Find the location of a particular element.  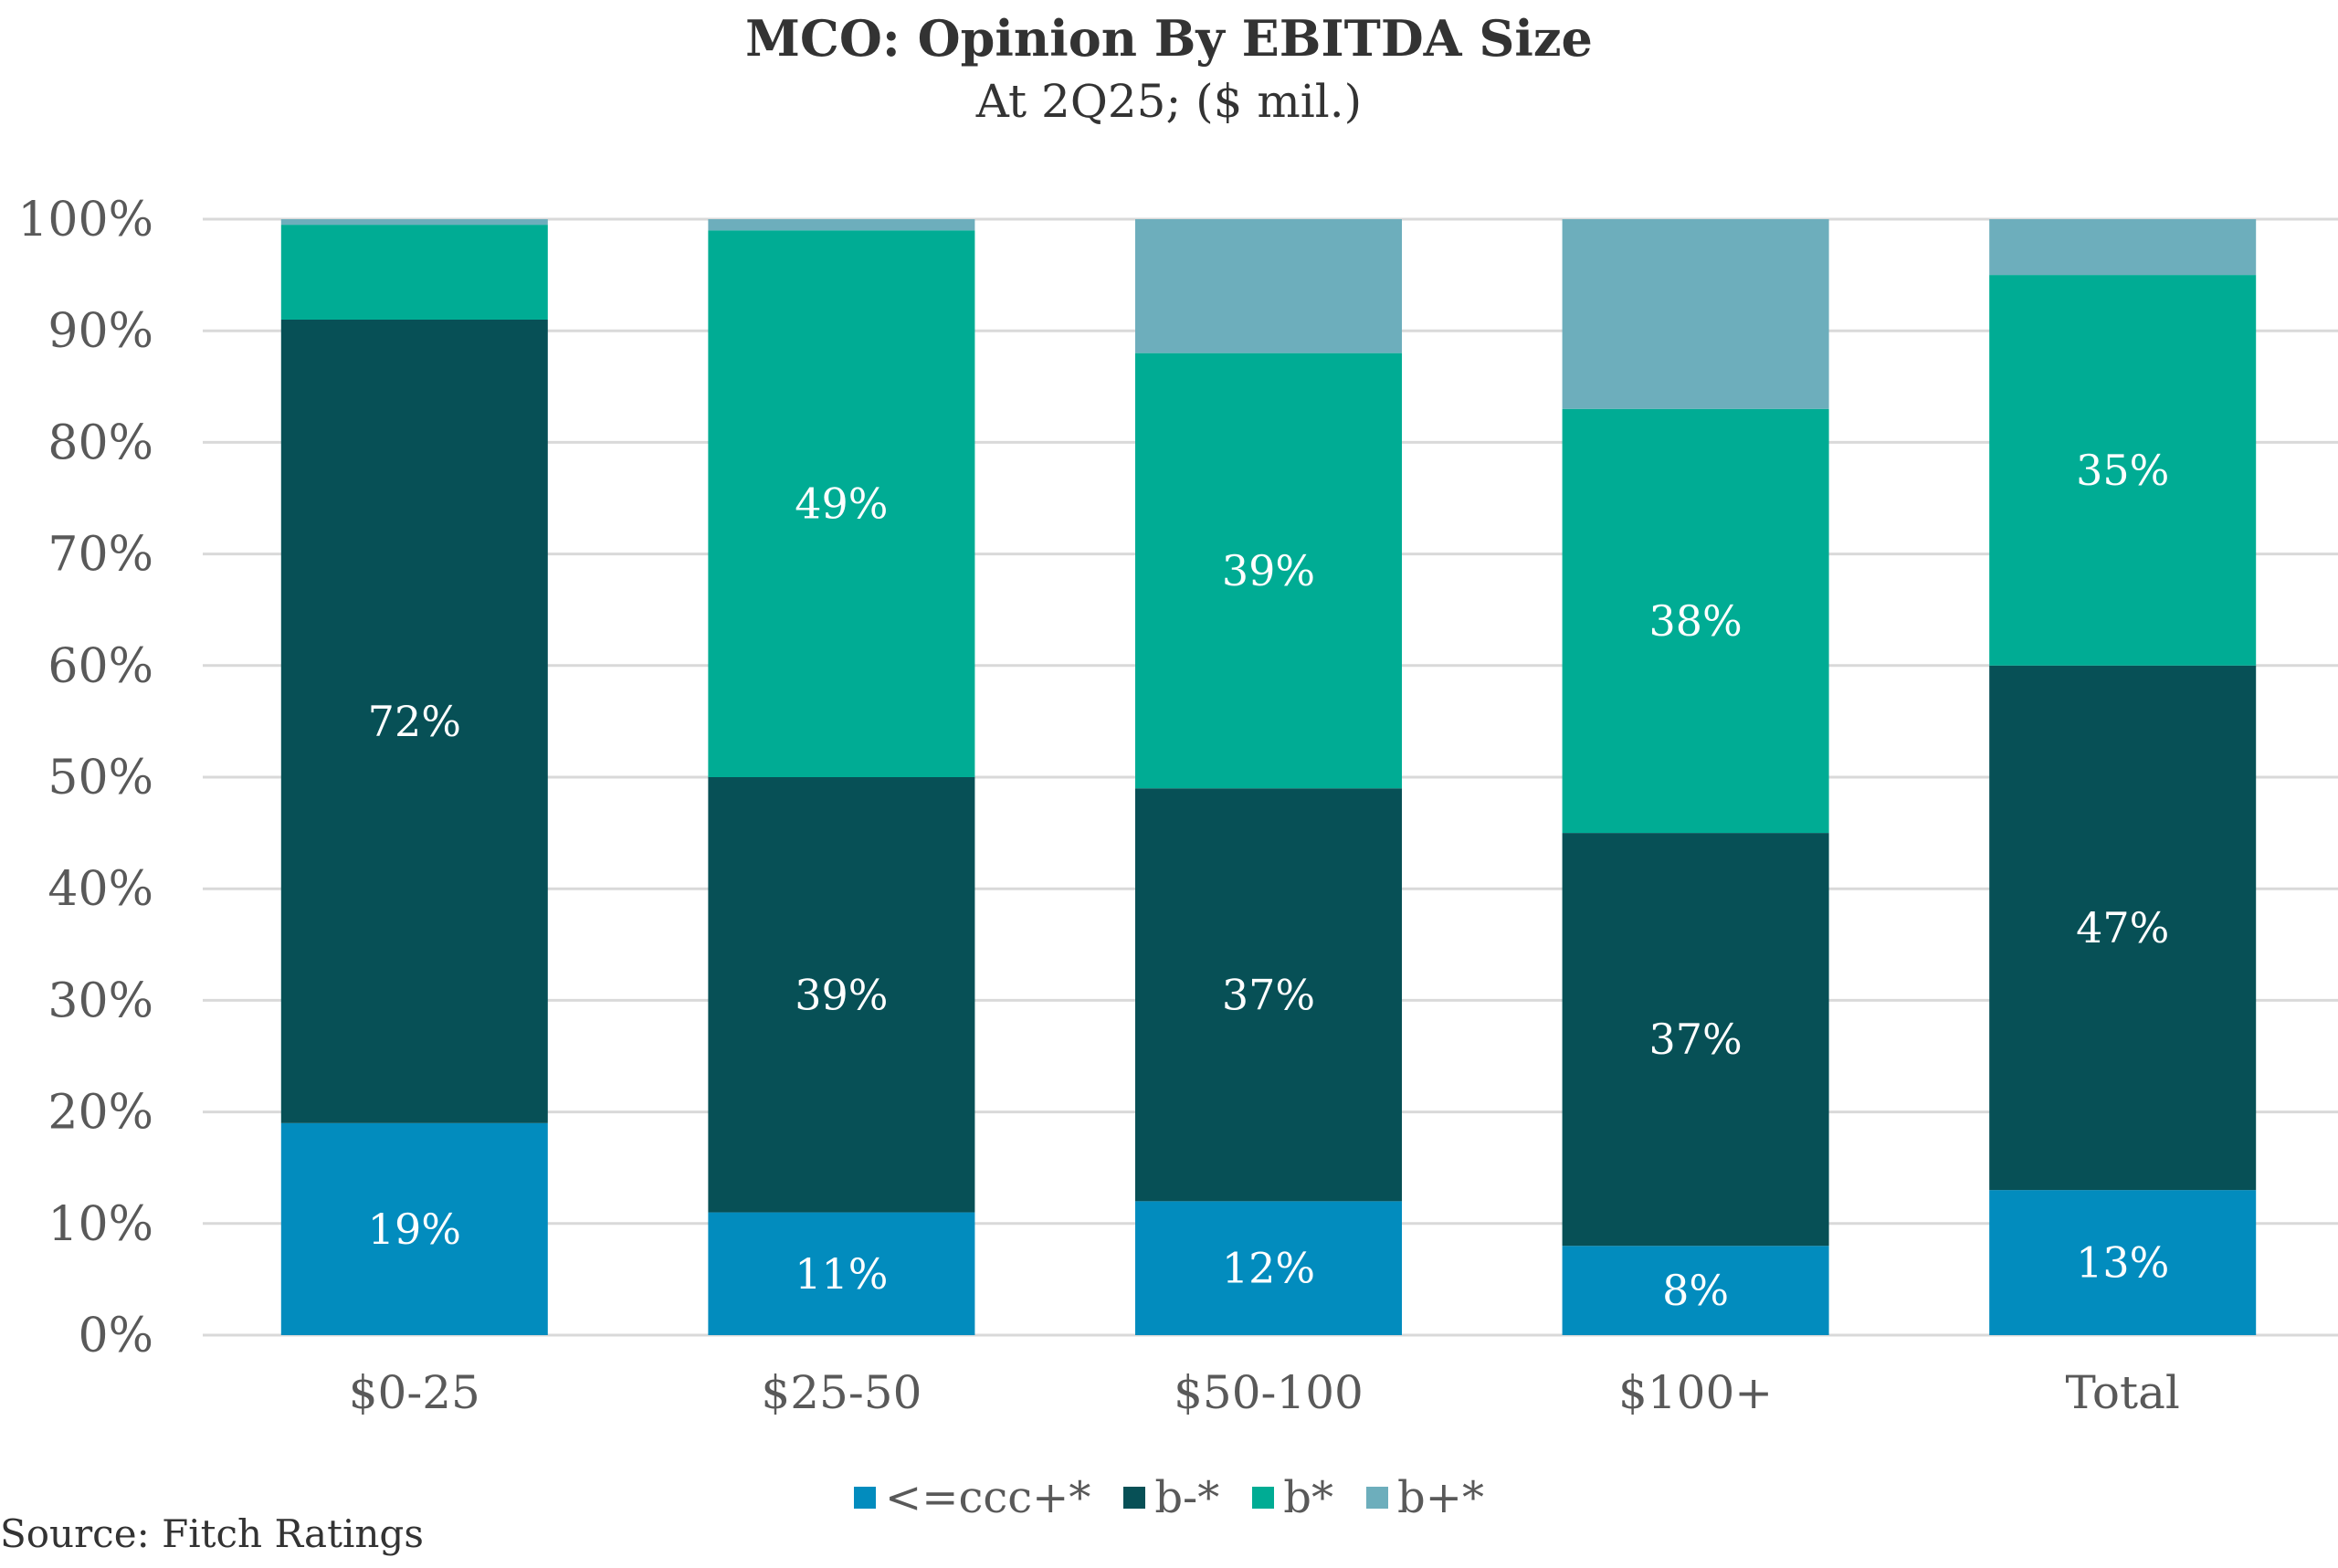

y-tick-label: 60% is located at coordinates (100, 666).